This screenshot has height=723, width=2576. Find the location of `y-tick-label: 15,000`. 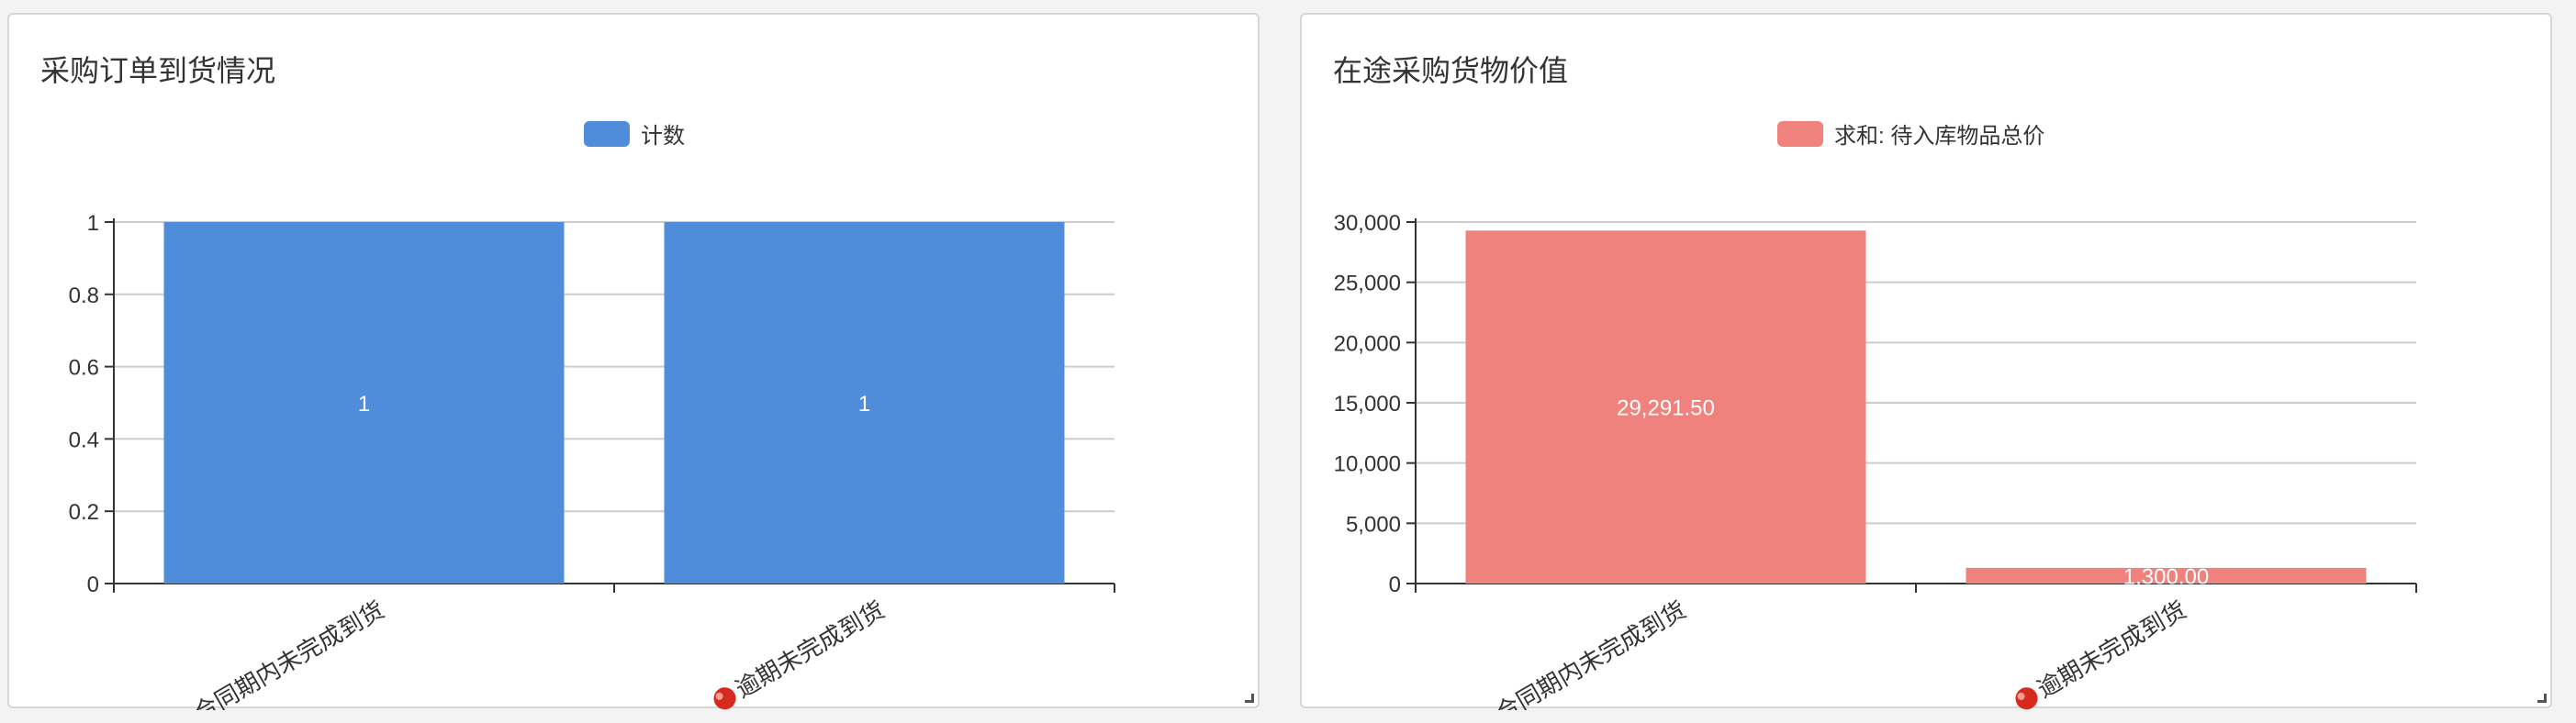

y-tick-label: 15,000 is located at coordinates (1367, 404).